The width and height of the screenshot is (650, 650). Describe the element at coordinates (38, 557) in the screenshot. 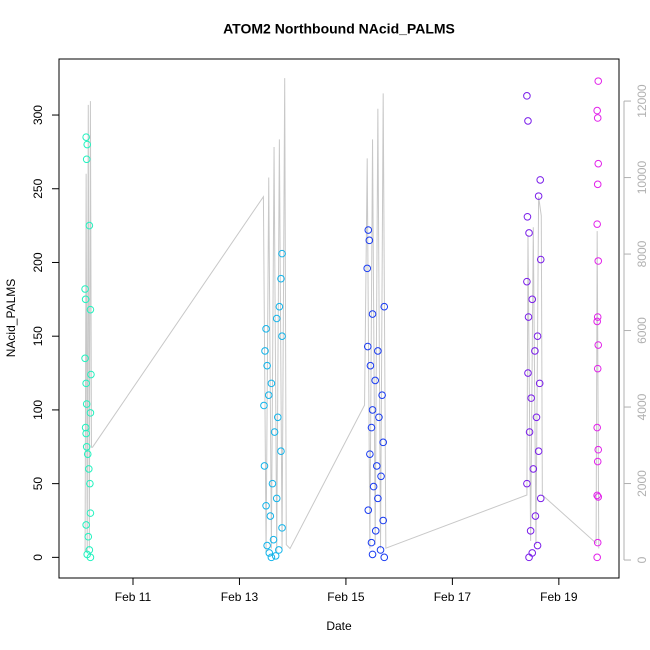

I see `y-tick-label: 0` at that location.